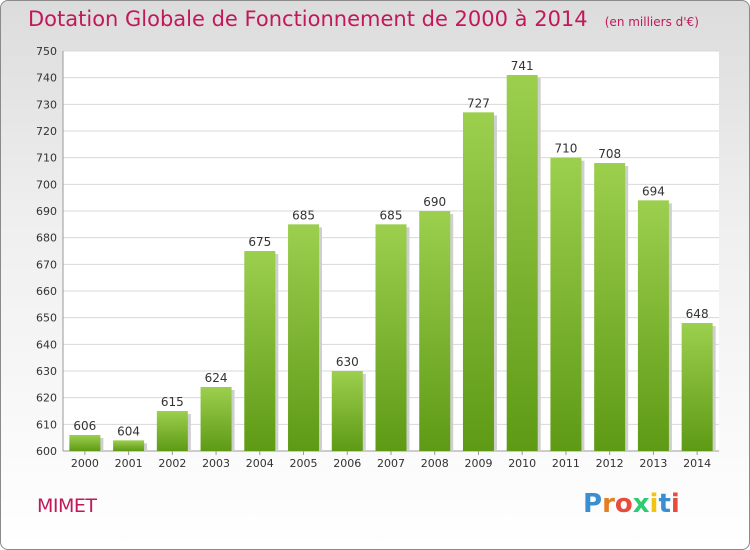  I want to click on x-tick-label: 2000, so click(85, 463).